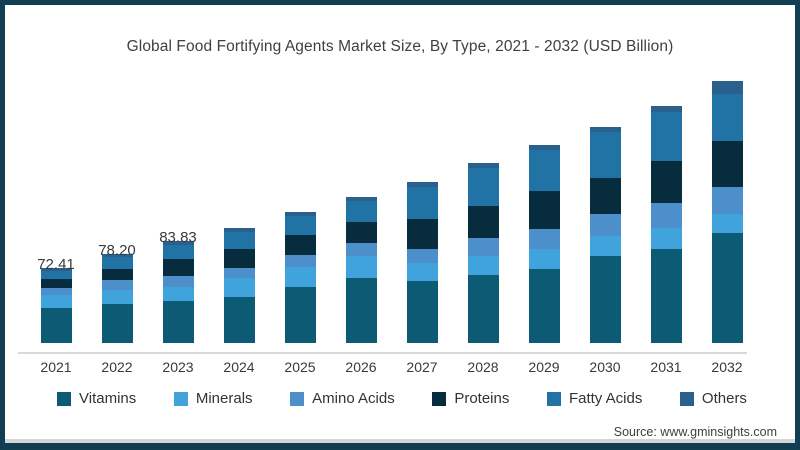  I want to click on legend-item-fatty-acids: Fatty Acids, so click(594, 398).